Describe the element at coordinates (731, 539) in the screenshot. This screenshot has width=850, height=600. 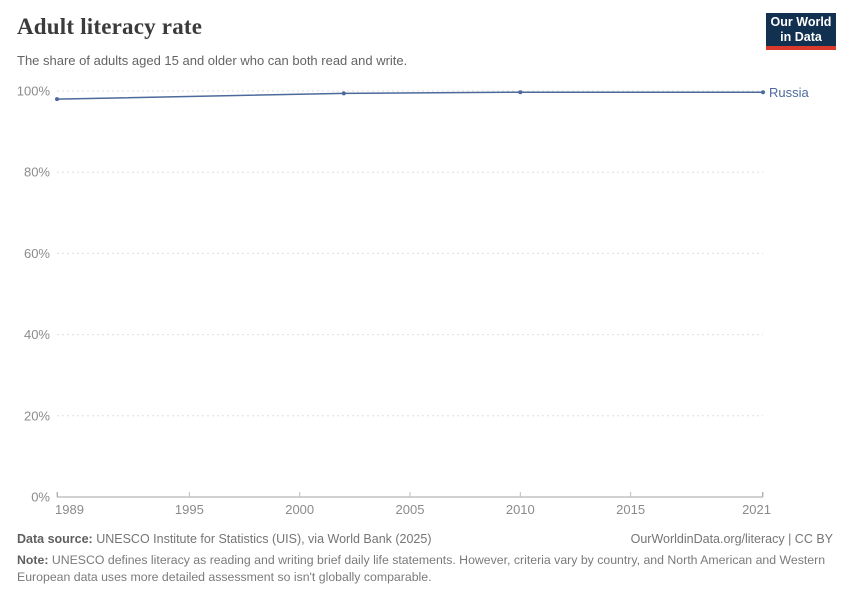
I see `owid-license-link: OurWorldinData.org/literacy | CC BY` at that location.